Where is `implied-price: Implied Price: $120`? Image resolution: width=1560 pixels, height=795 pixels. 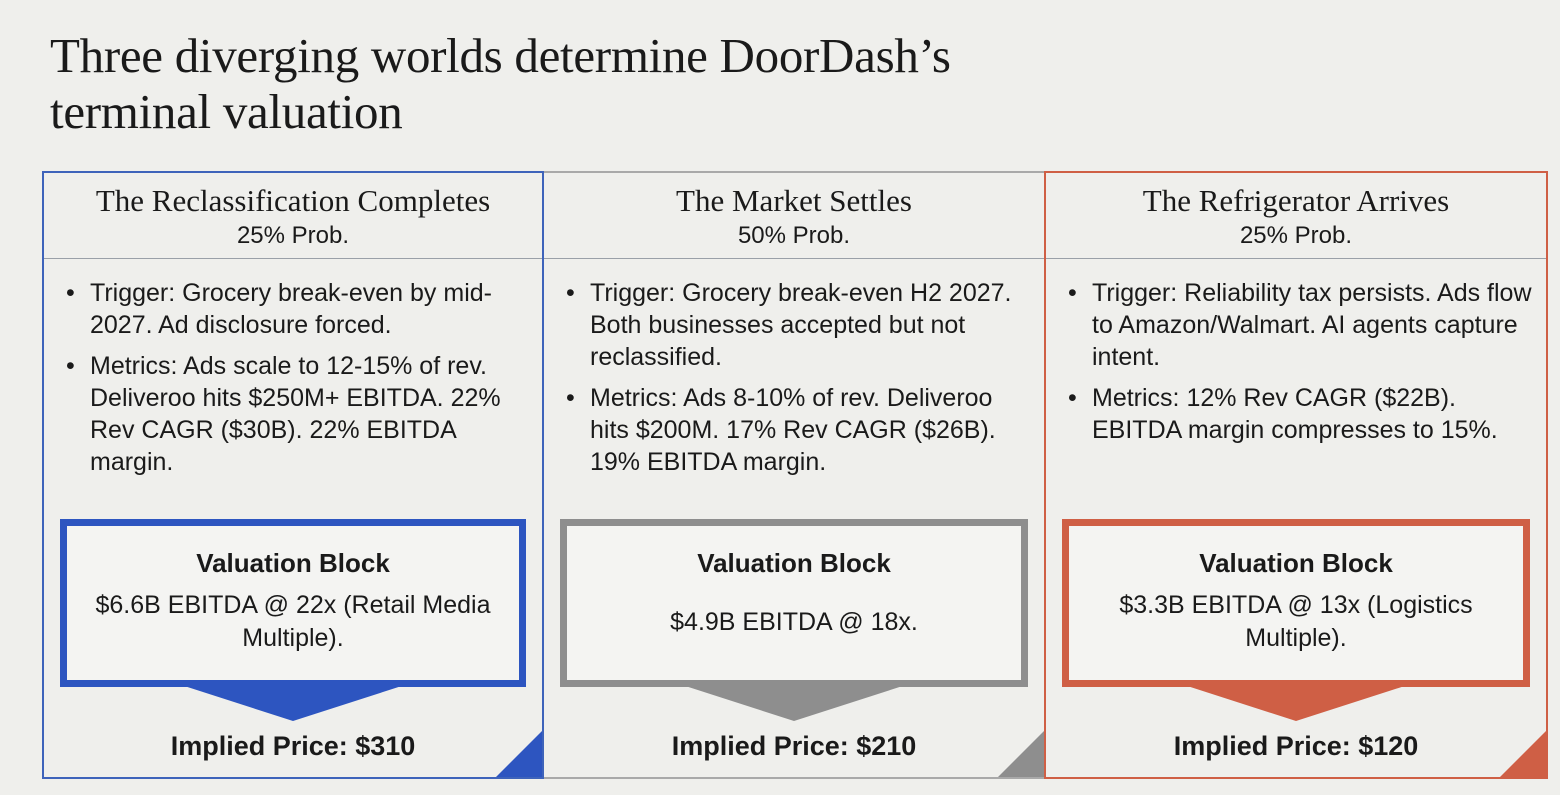 implied-price: Implied Price: $120 is located at coordinates (1296, 746).